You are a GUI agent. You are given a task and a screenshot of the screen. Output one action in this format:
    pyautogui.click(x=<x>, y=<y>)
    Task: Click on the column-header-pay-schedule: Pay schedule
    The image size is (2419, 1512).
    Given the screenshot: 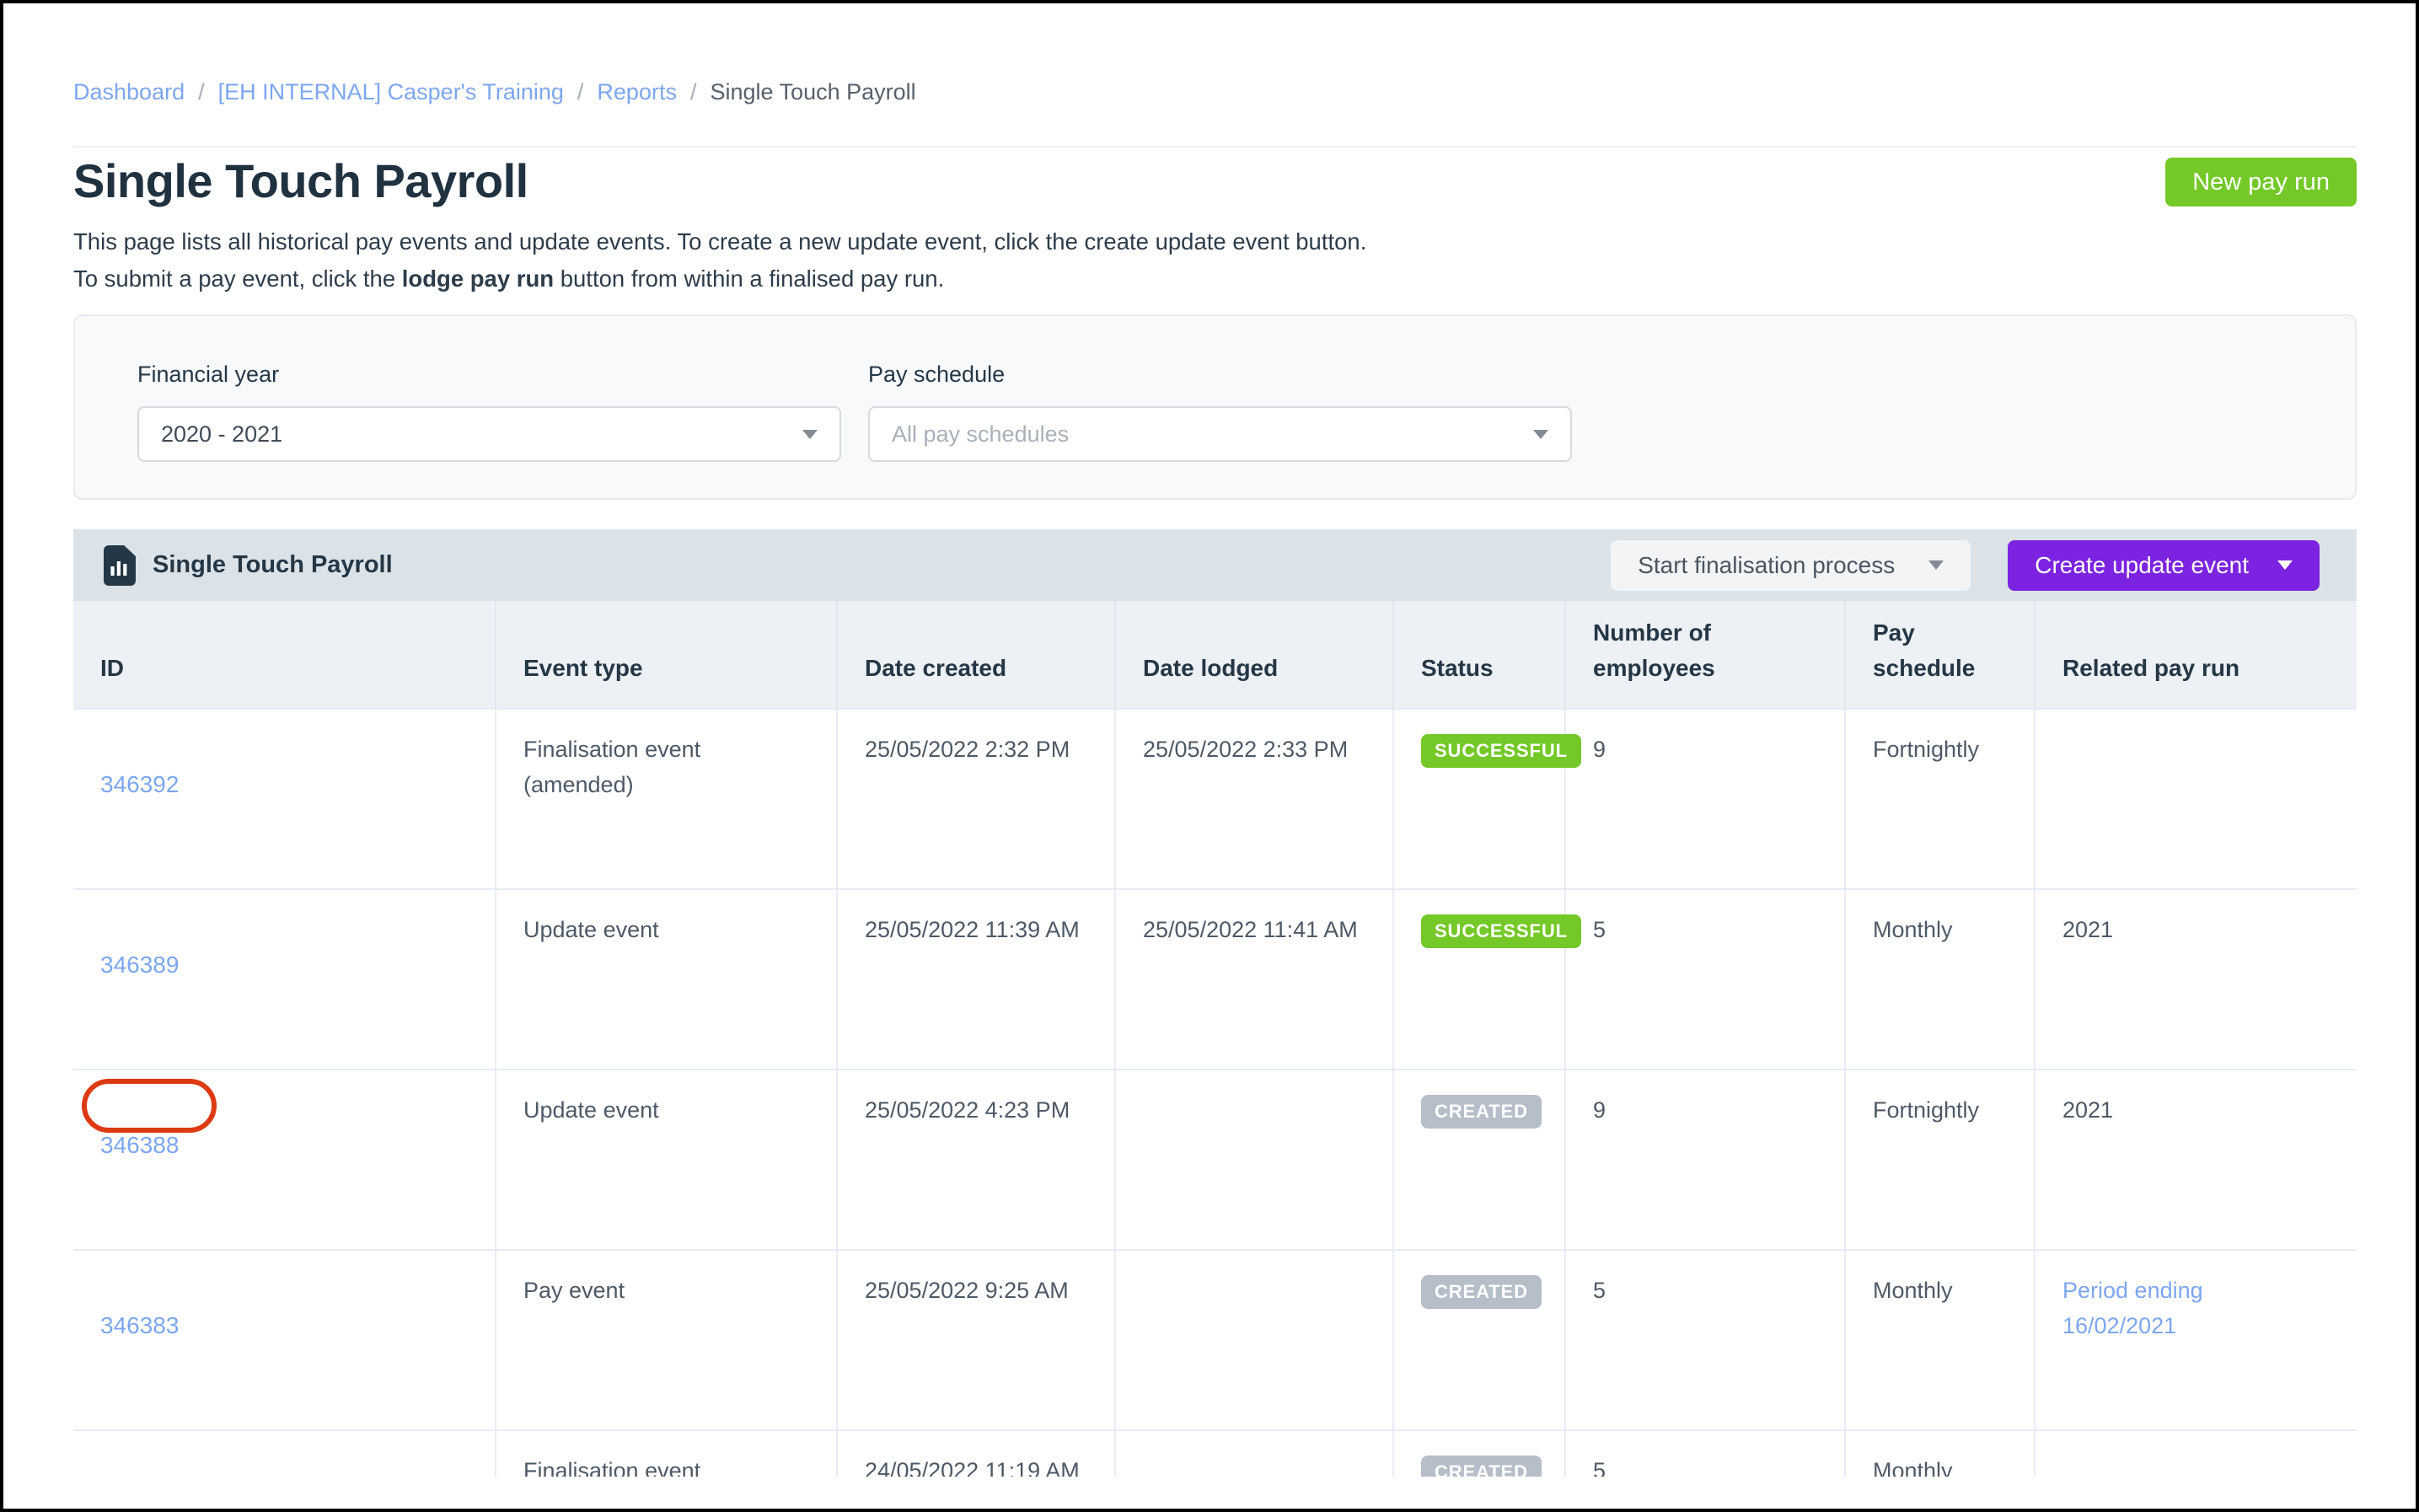 What is the action you would take?
    pyautogui.click(x=1941, y=654)
    